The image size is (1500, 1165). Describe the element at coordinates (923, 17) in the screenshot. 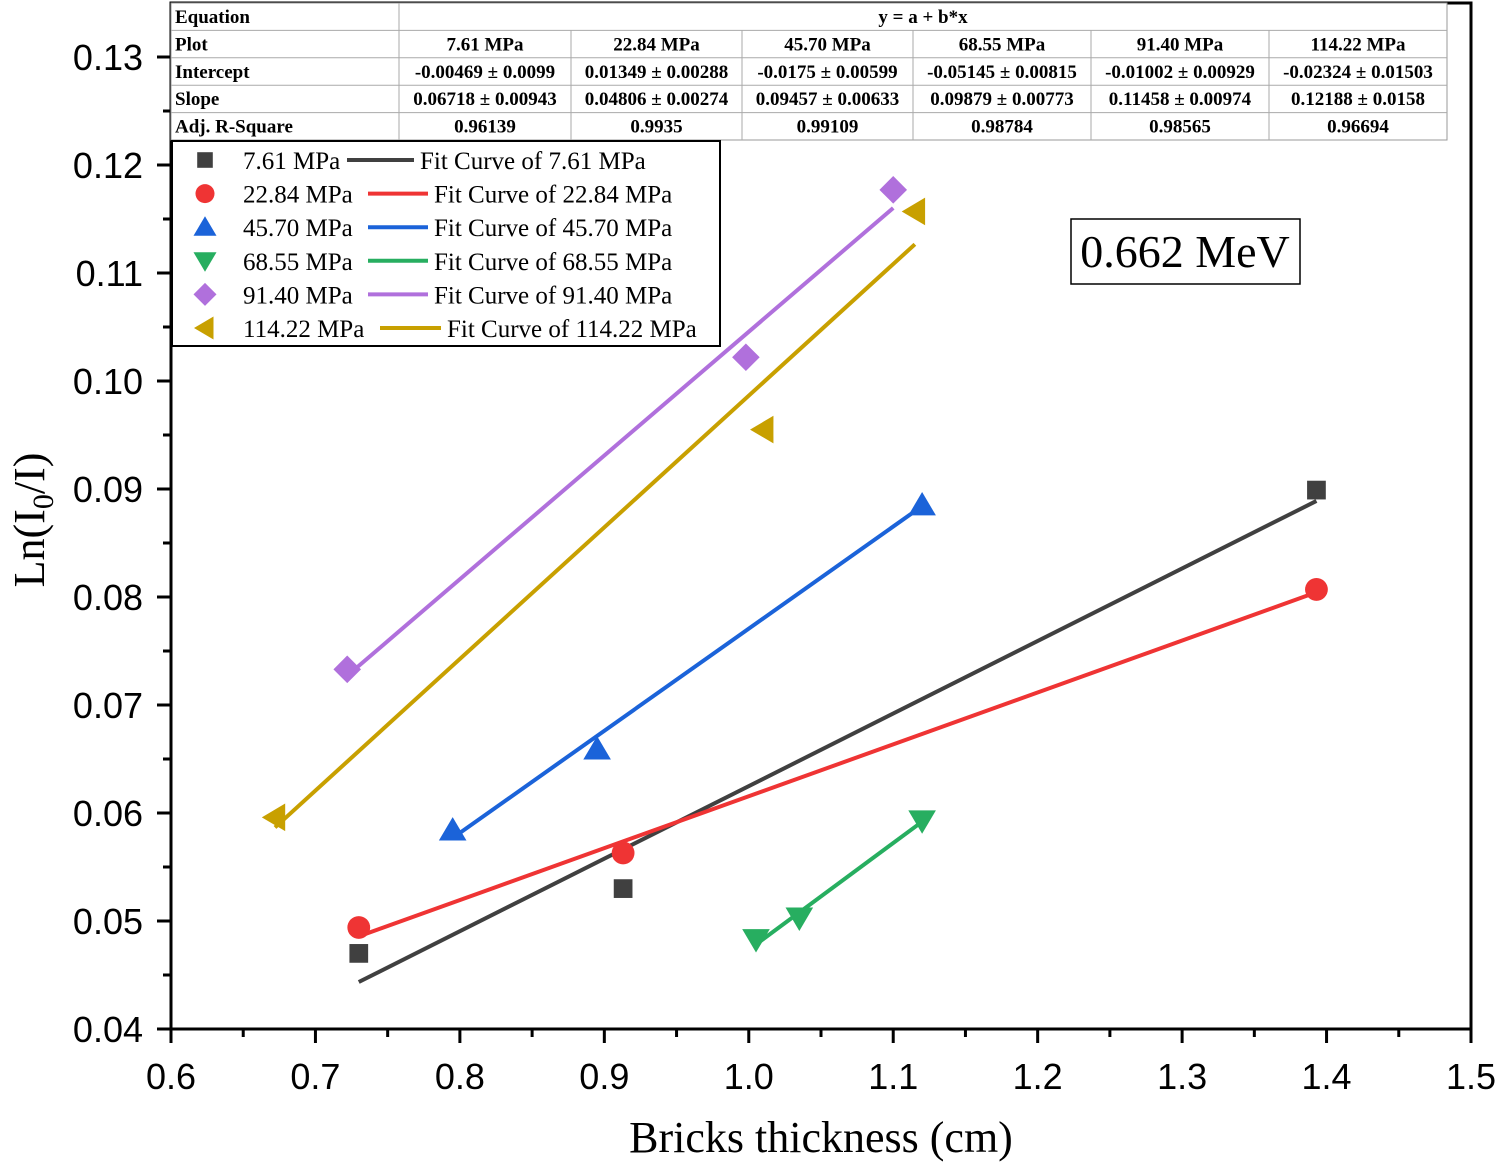

I see `fit-table-equation: y = a + b*x` at that location.